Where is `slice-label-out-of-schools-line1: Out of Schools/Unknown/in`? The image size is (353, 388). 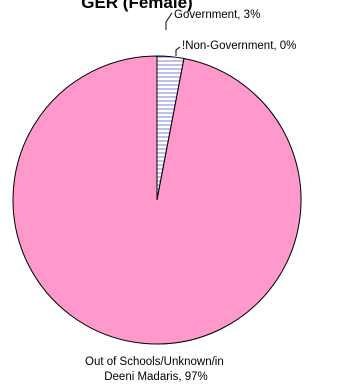 slice-label-out-of-schools-line1: Out of Schools/Unknown/in is located at coordinates (154, 362).